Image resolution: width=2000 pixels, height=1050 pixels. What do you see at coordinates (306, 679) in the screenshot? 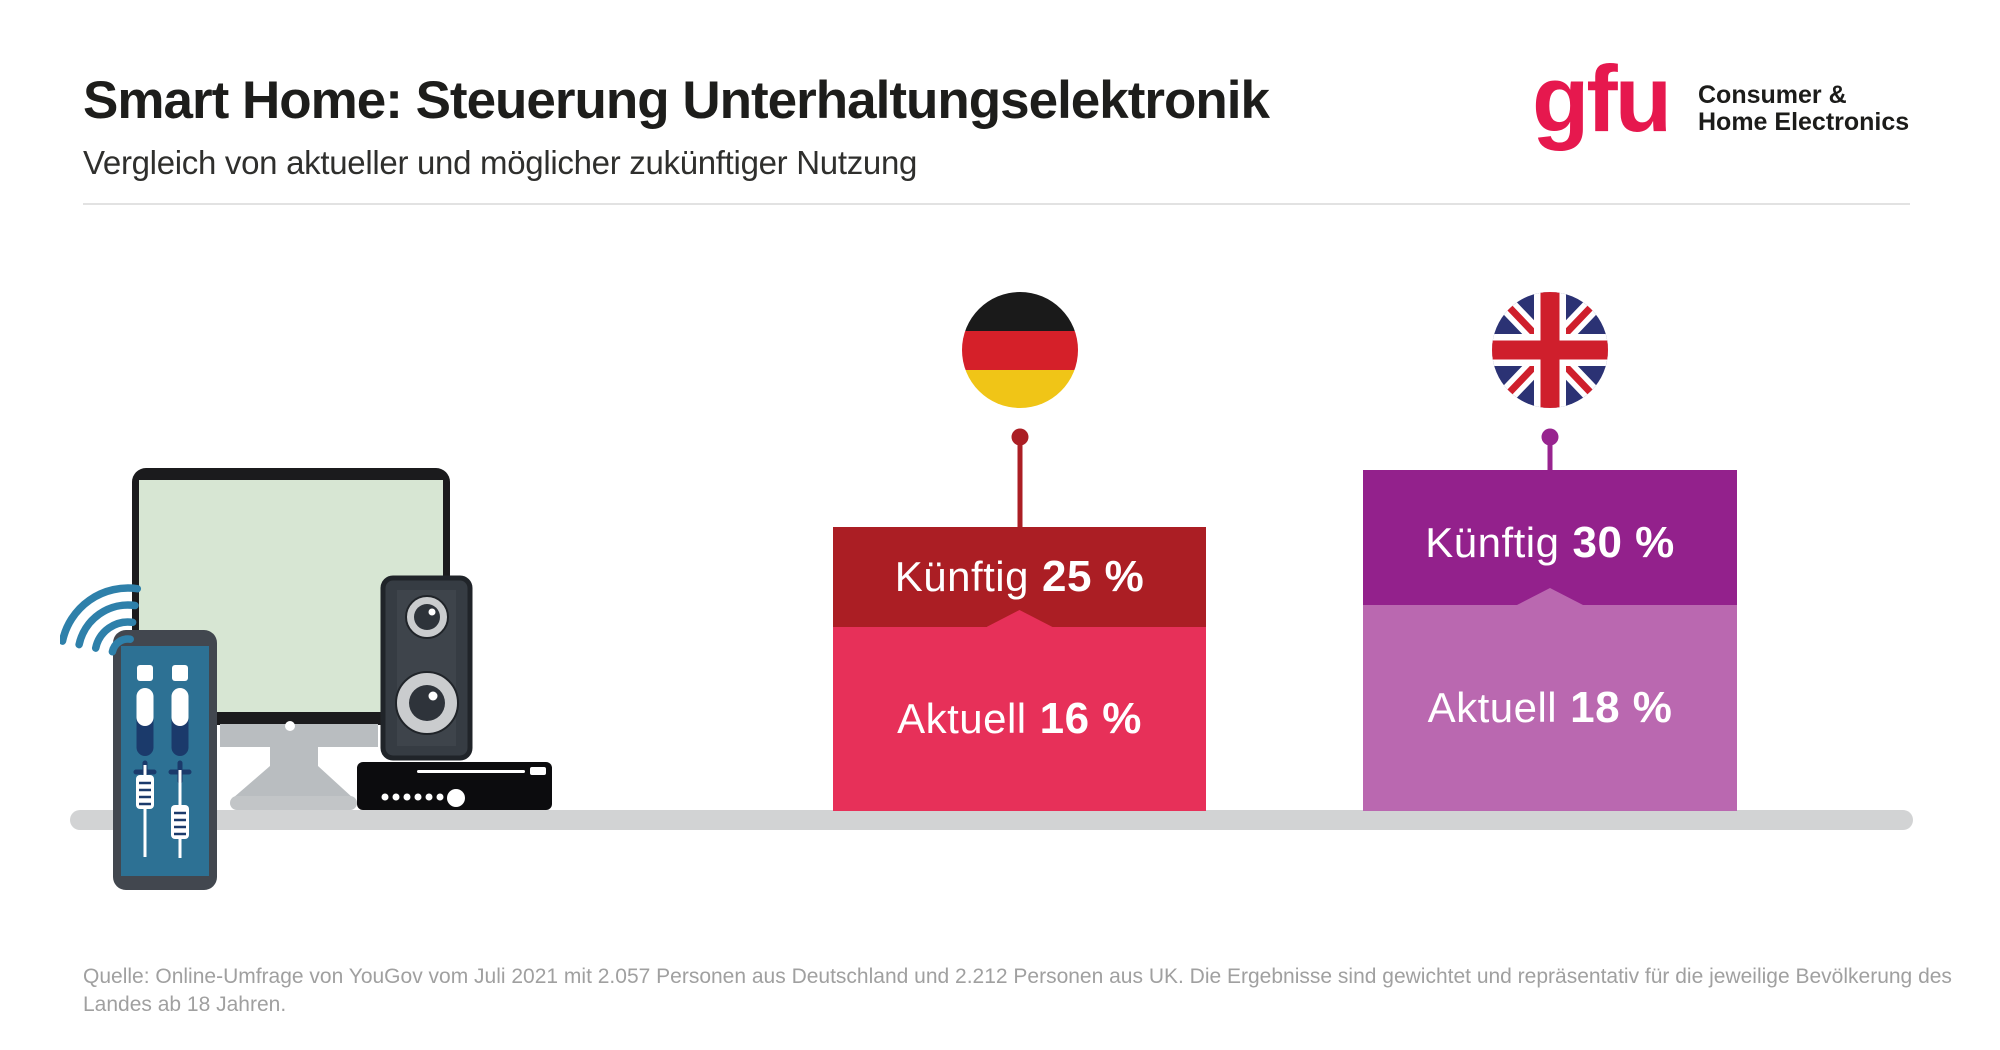
I see `devices-illustration` at bounding box center [306, 679].